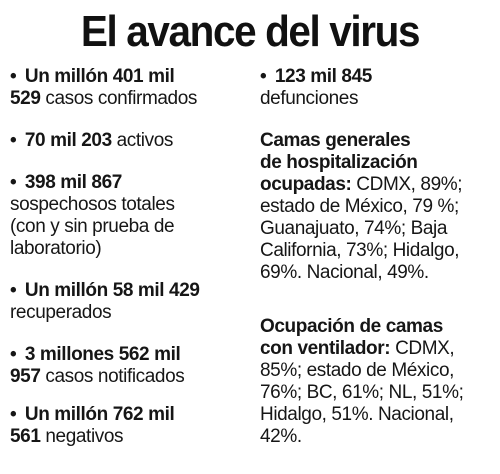  Describe the element at coordinates (357, 414) in the screenshot. I see `vent-text: Hidalgo, 51%. Nacional,` at that location.